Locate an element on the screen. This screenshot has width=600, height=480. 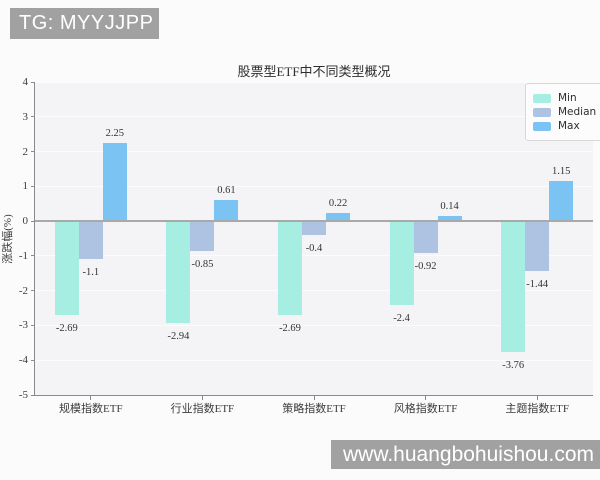
y-tick-label: 4 is located at coordinates (25, 82).